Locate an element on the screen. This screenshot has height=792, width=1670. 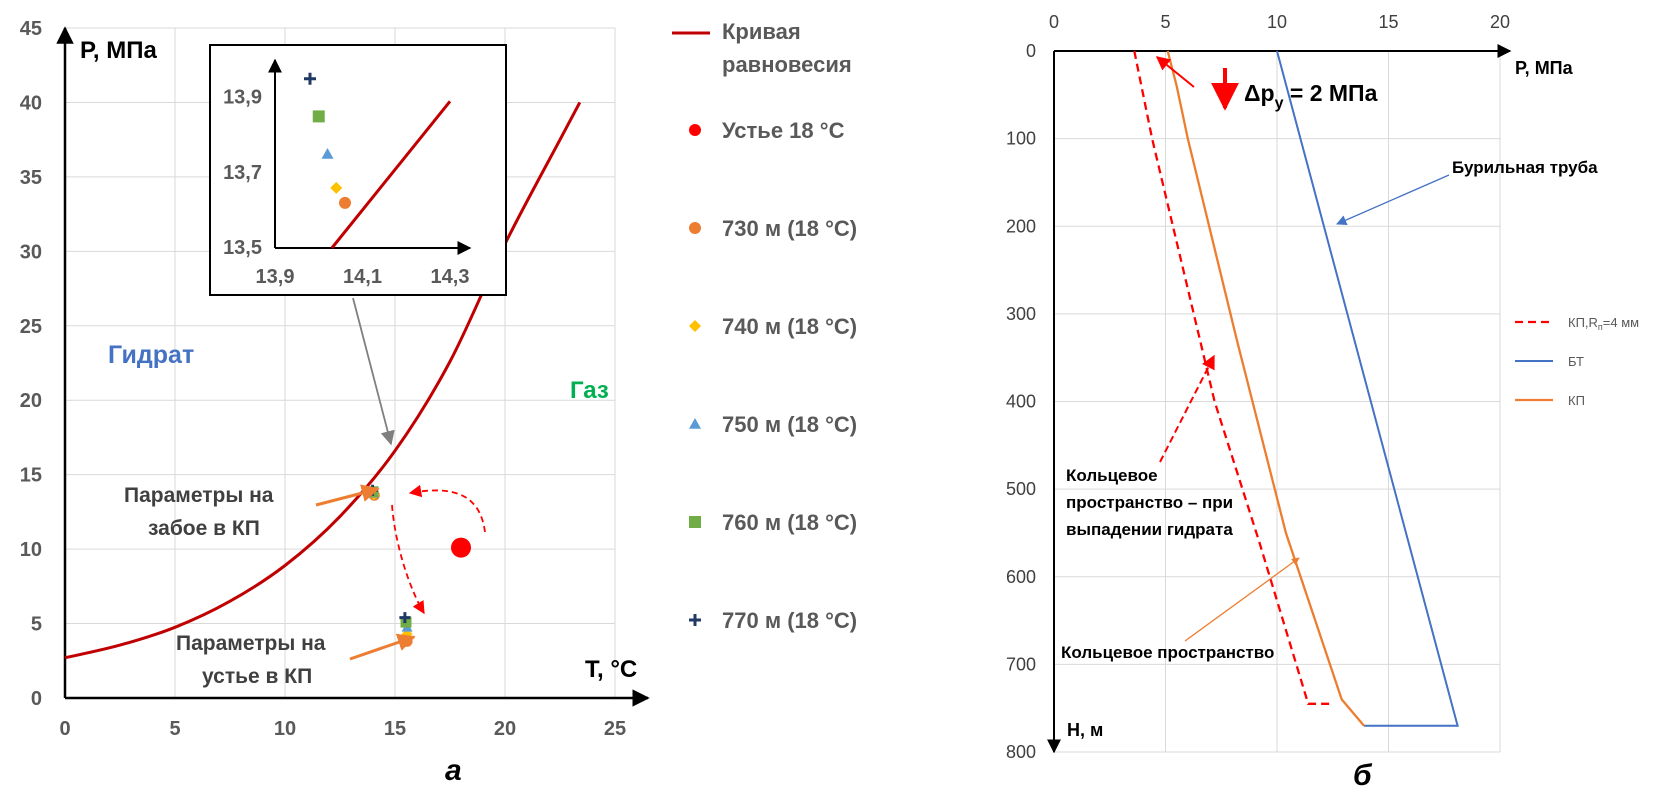
delta-p-pointer is located at coordinates (1175, 72).